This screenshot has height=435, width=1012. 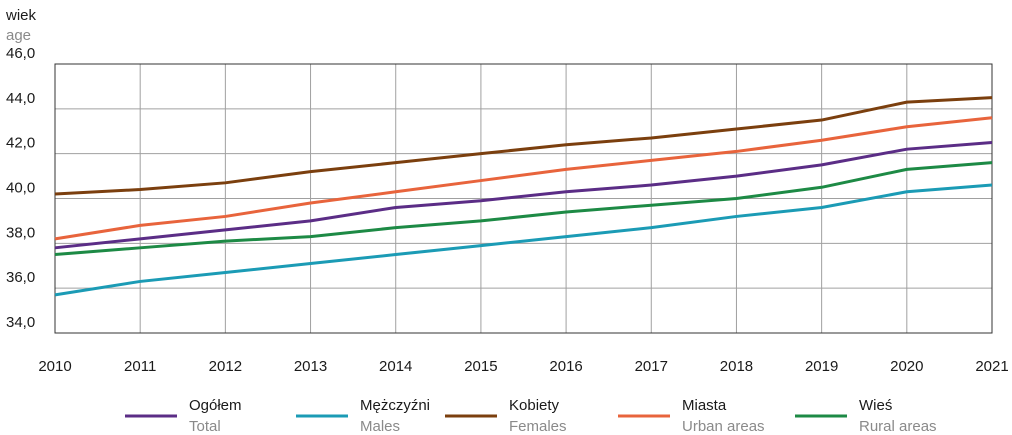 What do you see at coordinates (21, 15) in the screenshot?
I see `y-axis-label: wiek` at bounding box center [21, 15].